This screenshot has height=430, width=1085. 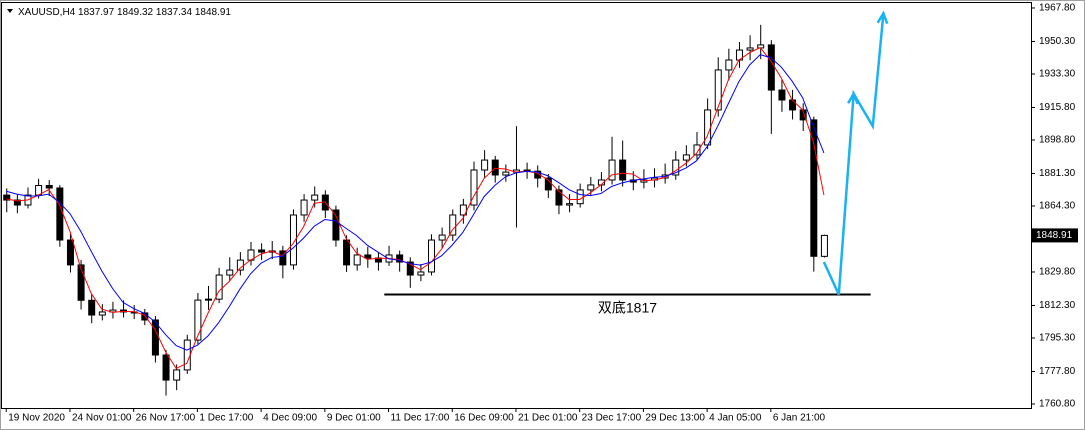 What do you see at coordinates (1057, 371) in the screenshot?
I see `y-tick-label: 1777.80` at bounding box center [1057, 371].